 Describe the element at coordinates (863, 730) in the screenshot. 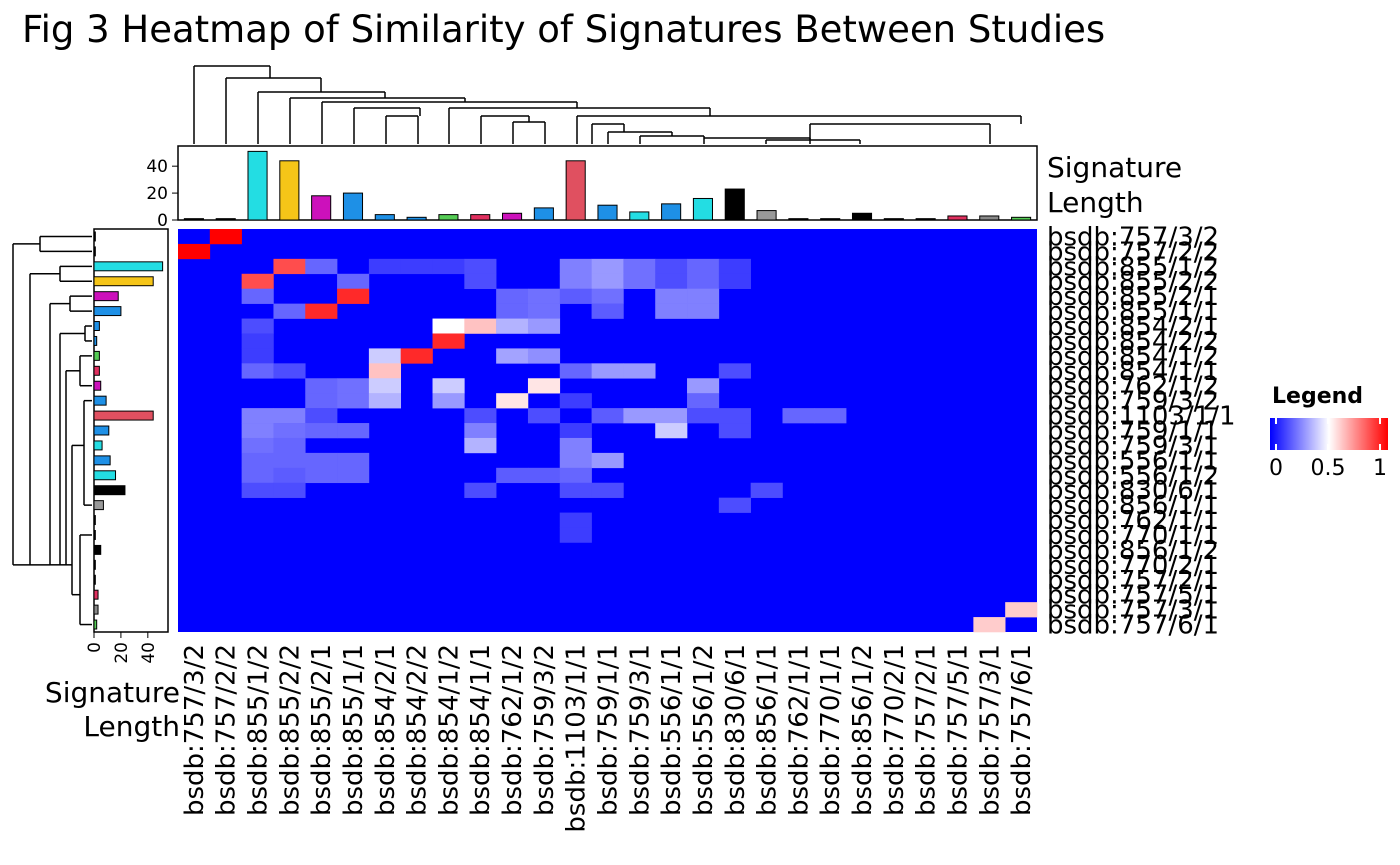

I see `column-label: bsdb:856/1/2` at that location.